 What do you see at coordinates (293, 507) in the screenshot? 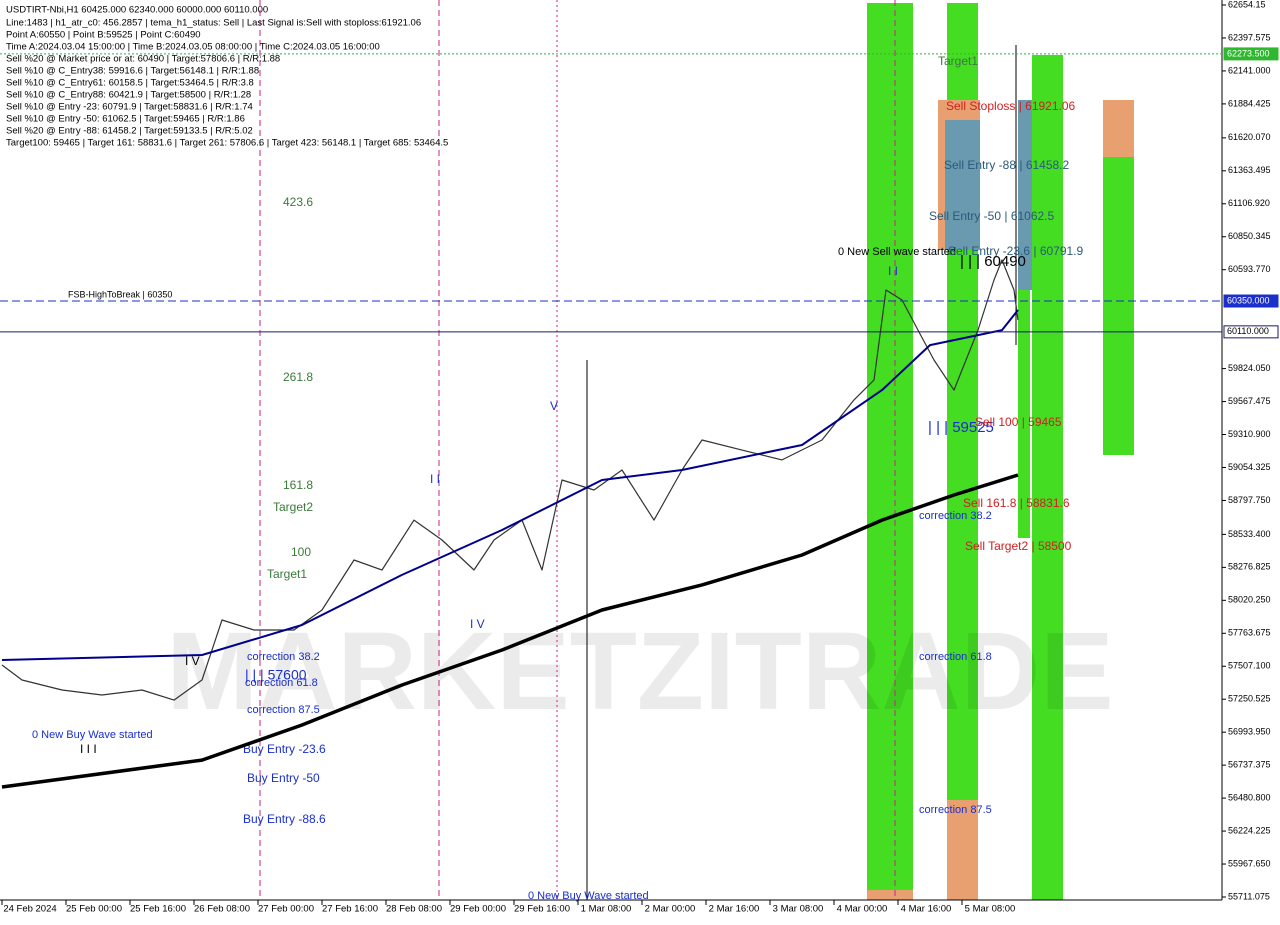
I see `annotation: Target2` at bounding box center [293, 507].